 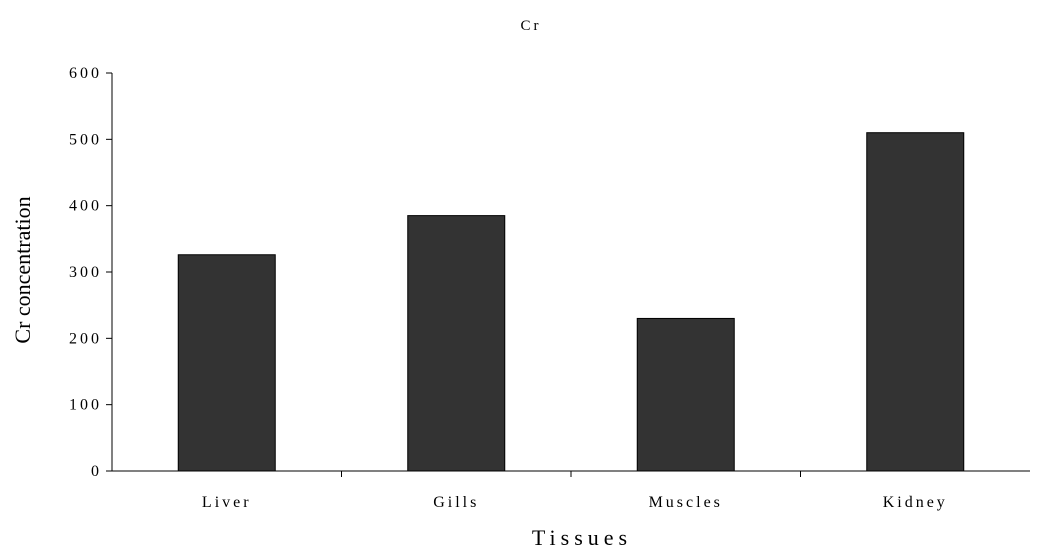 What do you see at coordinates (85, 73) in the screenshot?
I see `y-tick-label: 600` at bounding box center [85, 73].